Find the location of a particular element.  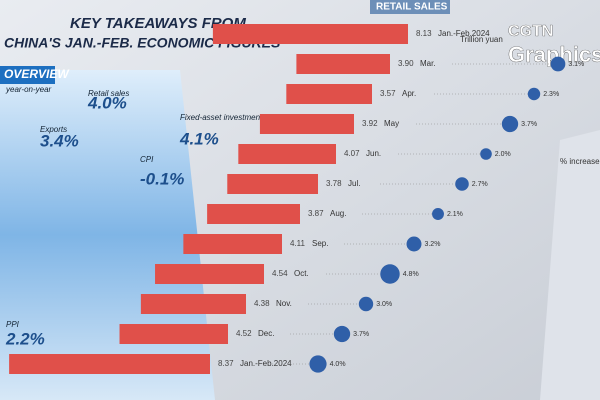

retail-period: Mar. is located at coordinates (428, 63).